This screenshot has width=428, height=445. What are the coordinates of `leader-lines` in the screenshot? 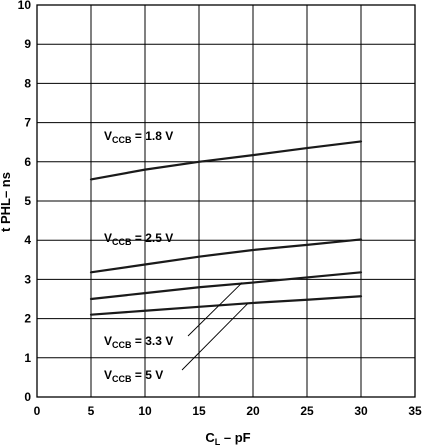 It's located at (214, 326).